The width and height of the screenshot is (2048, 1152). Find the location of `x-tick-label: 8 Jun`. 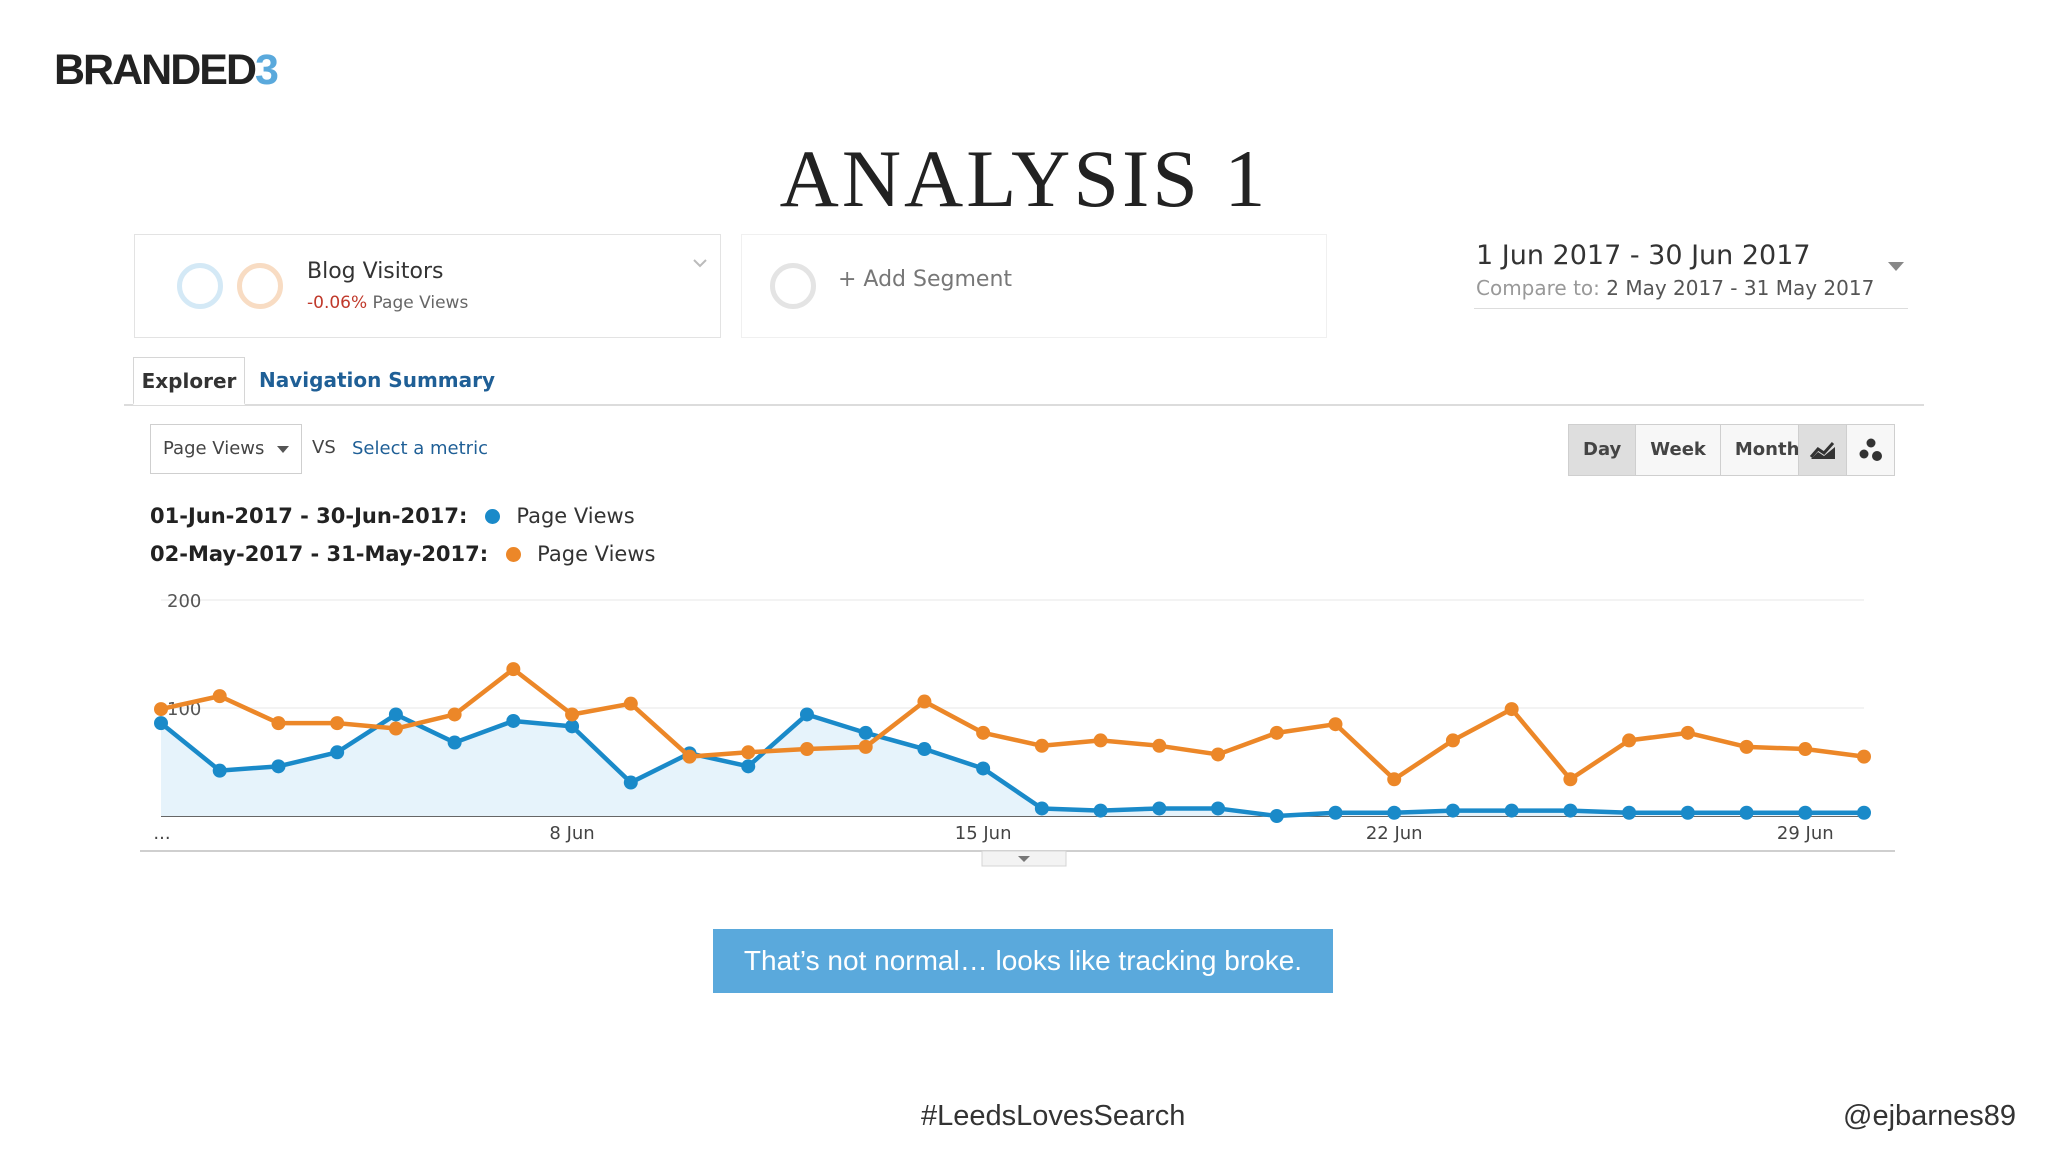

x-tick-label: 8 Jun is located at coordinates (571, 833).